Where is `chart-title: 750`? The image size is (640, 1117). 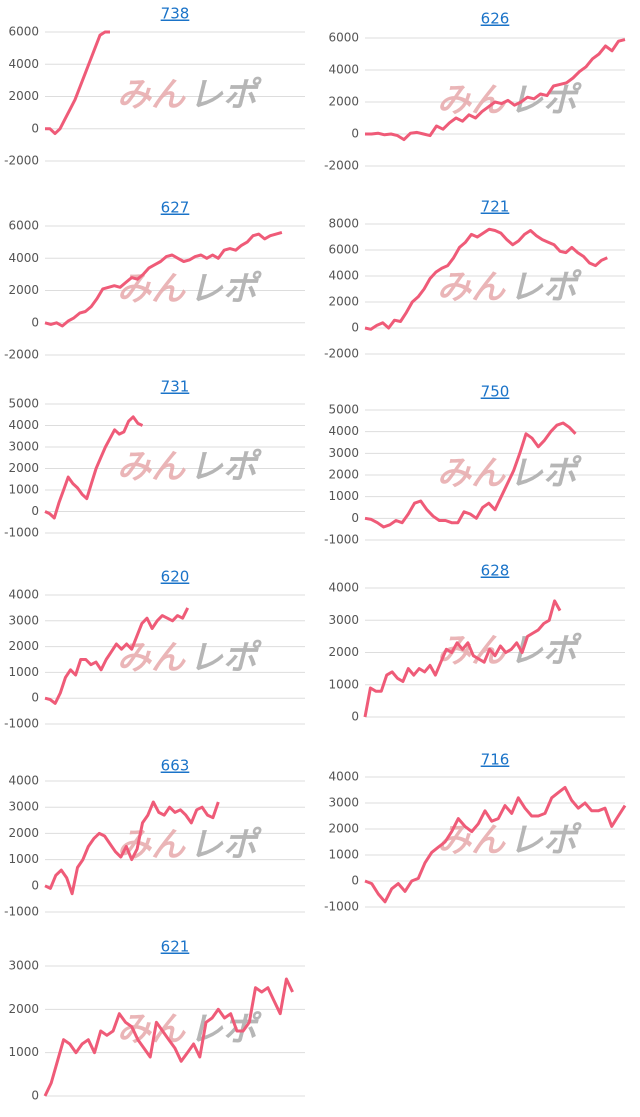
chart-title: 750 is located at coordinates (495, 392).